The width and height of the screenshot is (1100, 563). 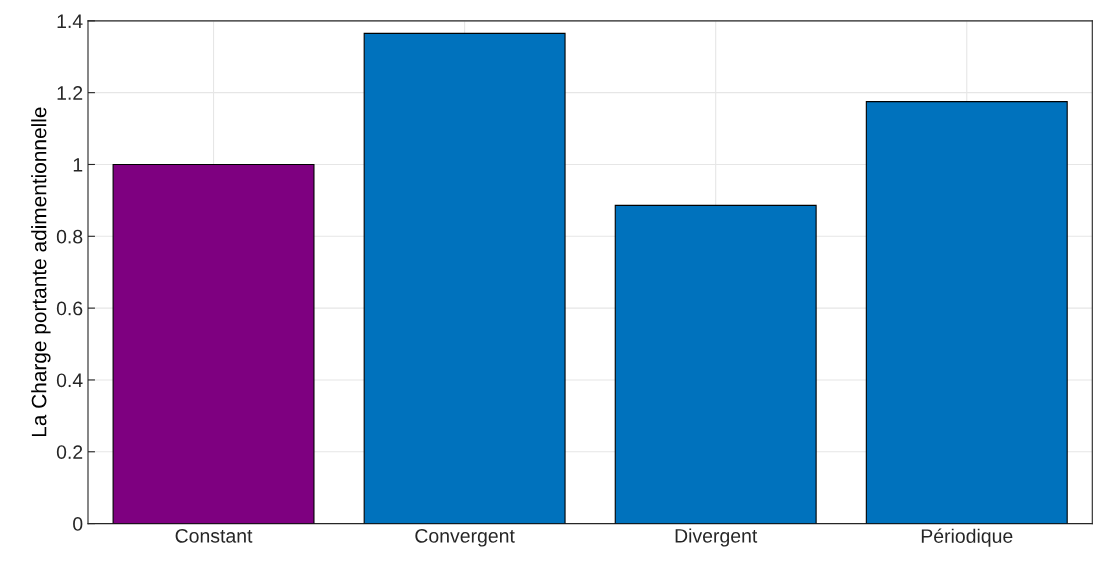 What do you see at coordinates (214, 535) in the screenshot?
I see `x-tick-label: Constant` at bounding box center [214, 535].